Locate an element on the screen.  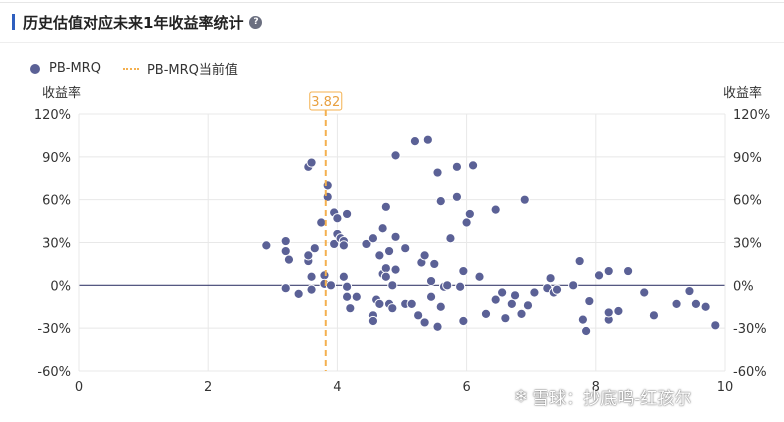
legend-item-pb-mrq: PB-MRQ is located at coordinates (65, 68).